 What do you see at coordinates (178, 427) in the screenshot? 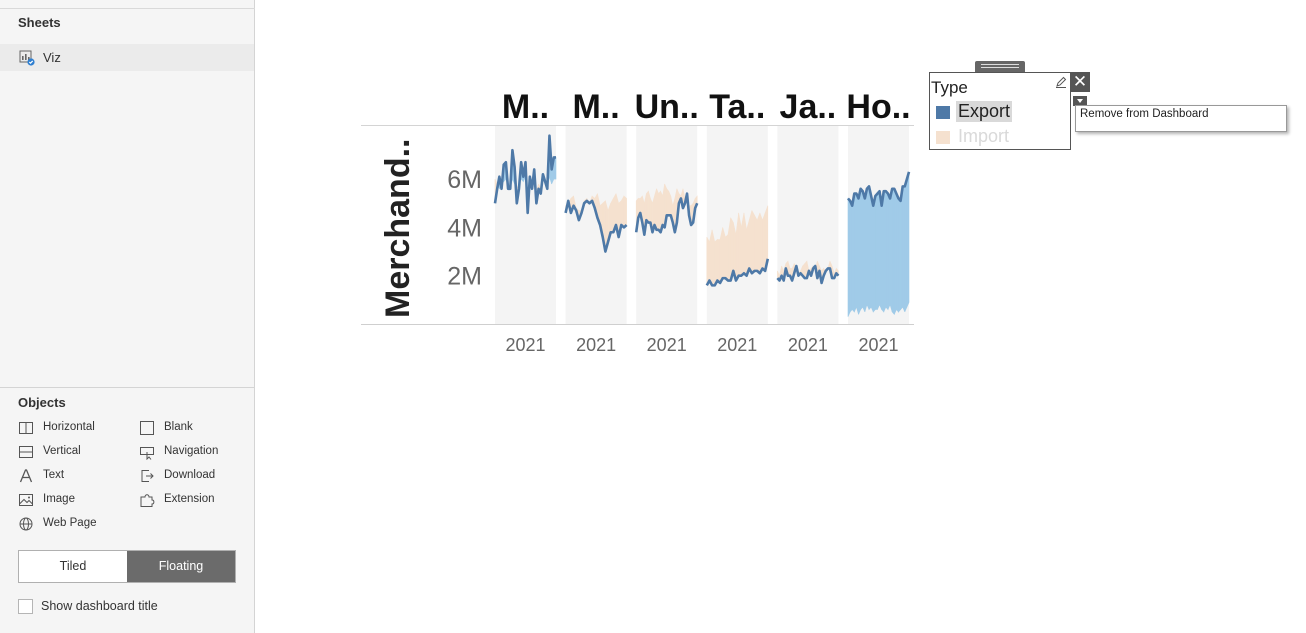
I see `object-label: Blank` at bounding box center [178, 427].